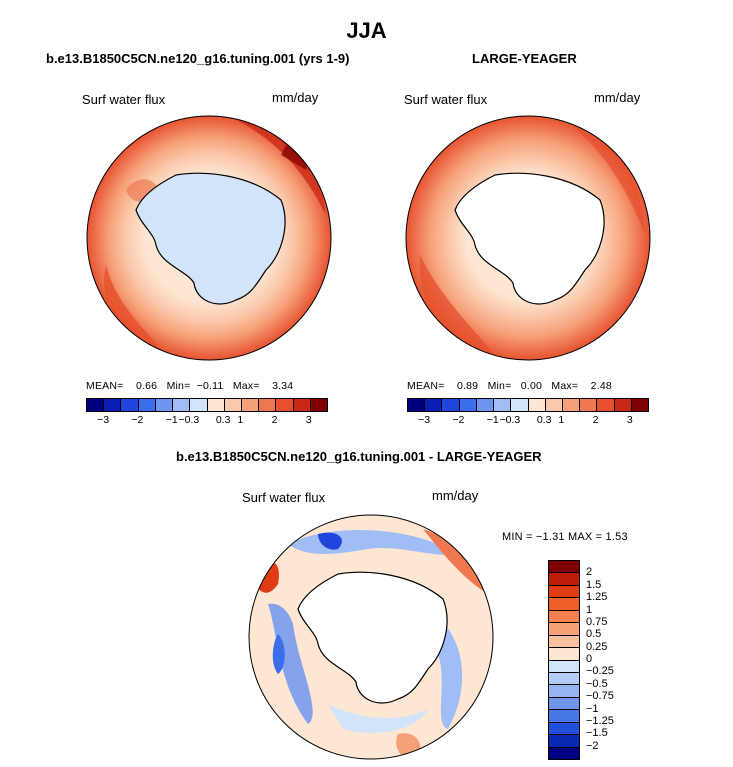 This screenshot has height=767, width=733. Describe the element at coordinates (594, 634) in the screenshot. I see `colorbar-tick-label: 0.5` at that location.